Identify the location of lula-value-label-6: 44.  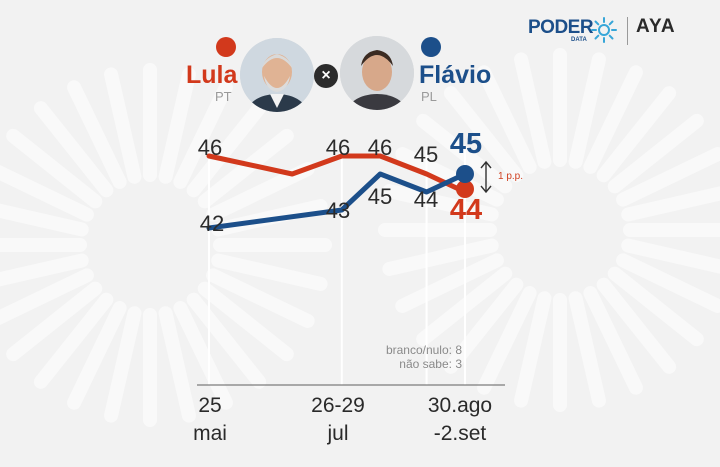
(466, 210).